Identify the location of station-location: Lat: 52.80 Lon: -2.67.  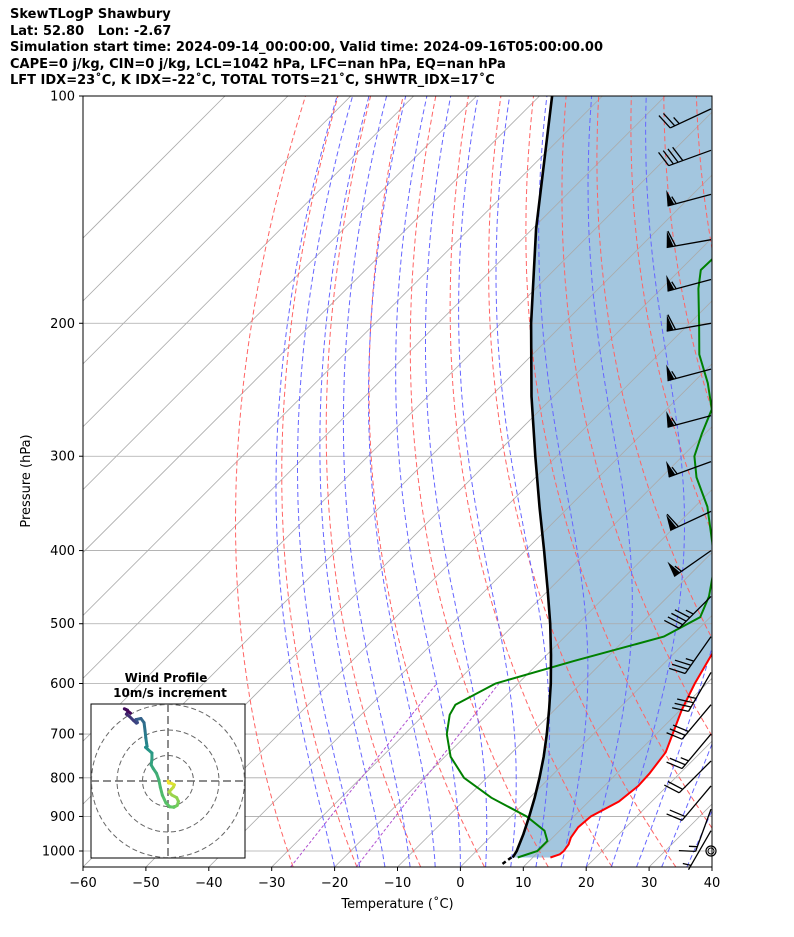
(91, 31).